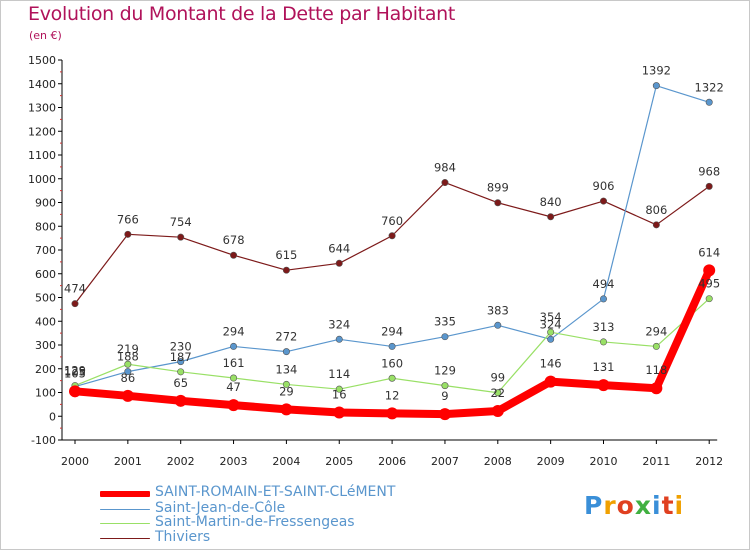 The height and width of the screenshot is (550, 750). What do you see at coordinates (625, 505) in the screenshot?
I see `logo-letter: o` at bounding box center [625, 505].